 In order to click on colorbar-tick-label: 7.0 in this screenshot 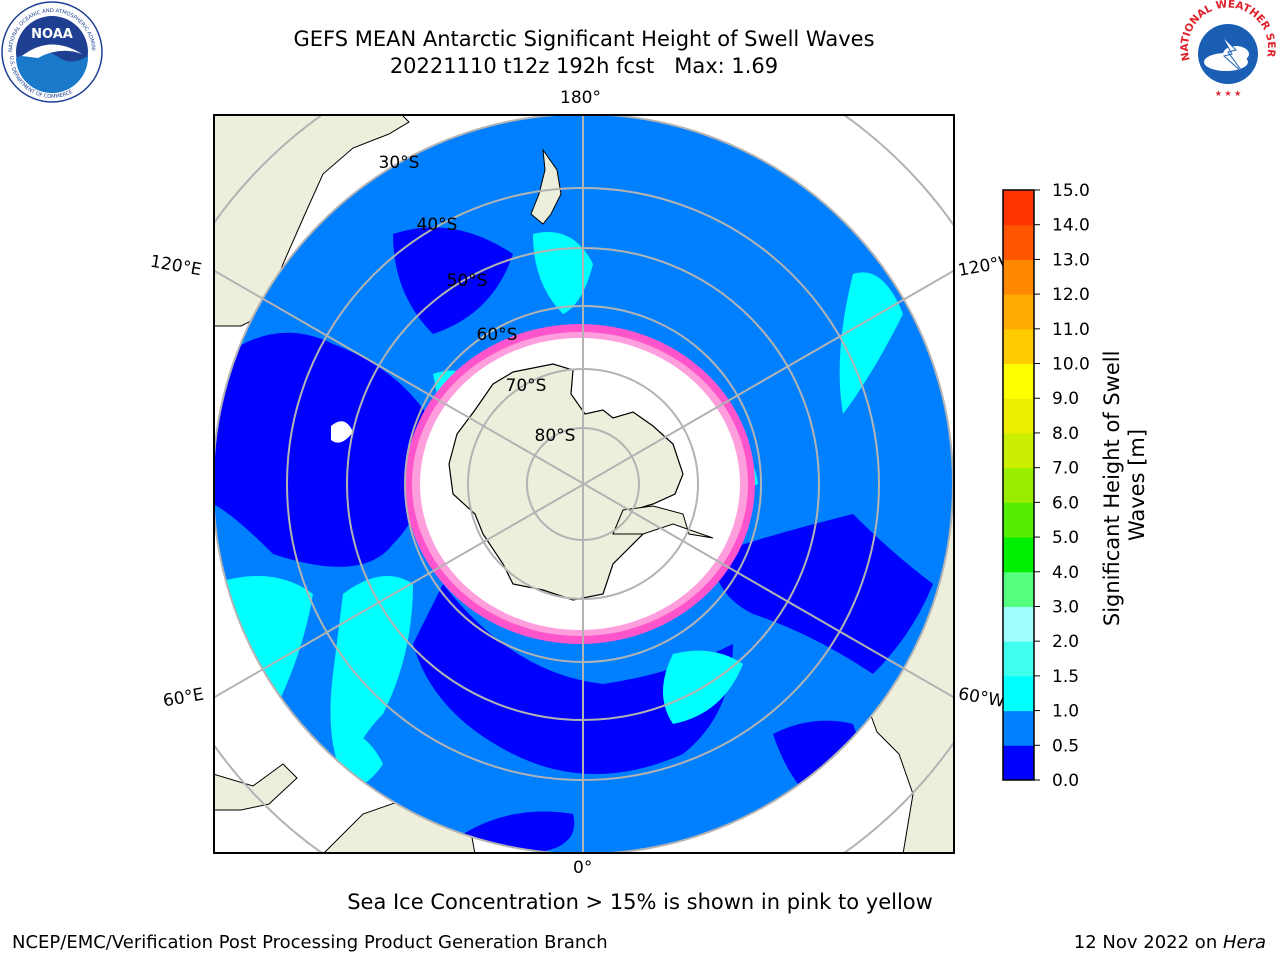, I will do `click(1065, 469)`.